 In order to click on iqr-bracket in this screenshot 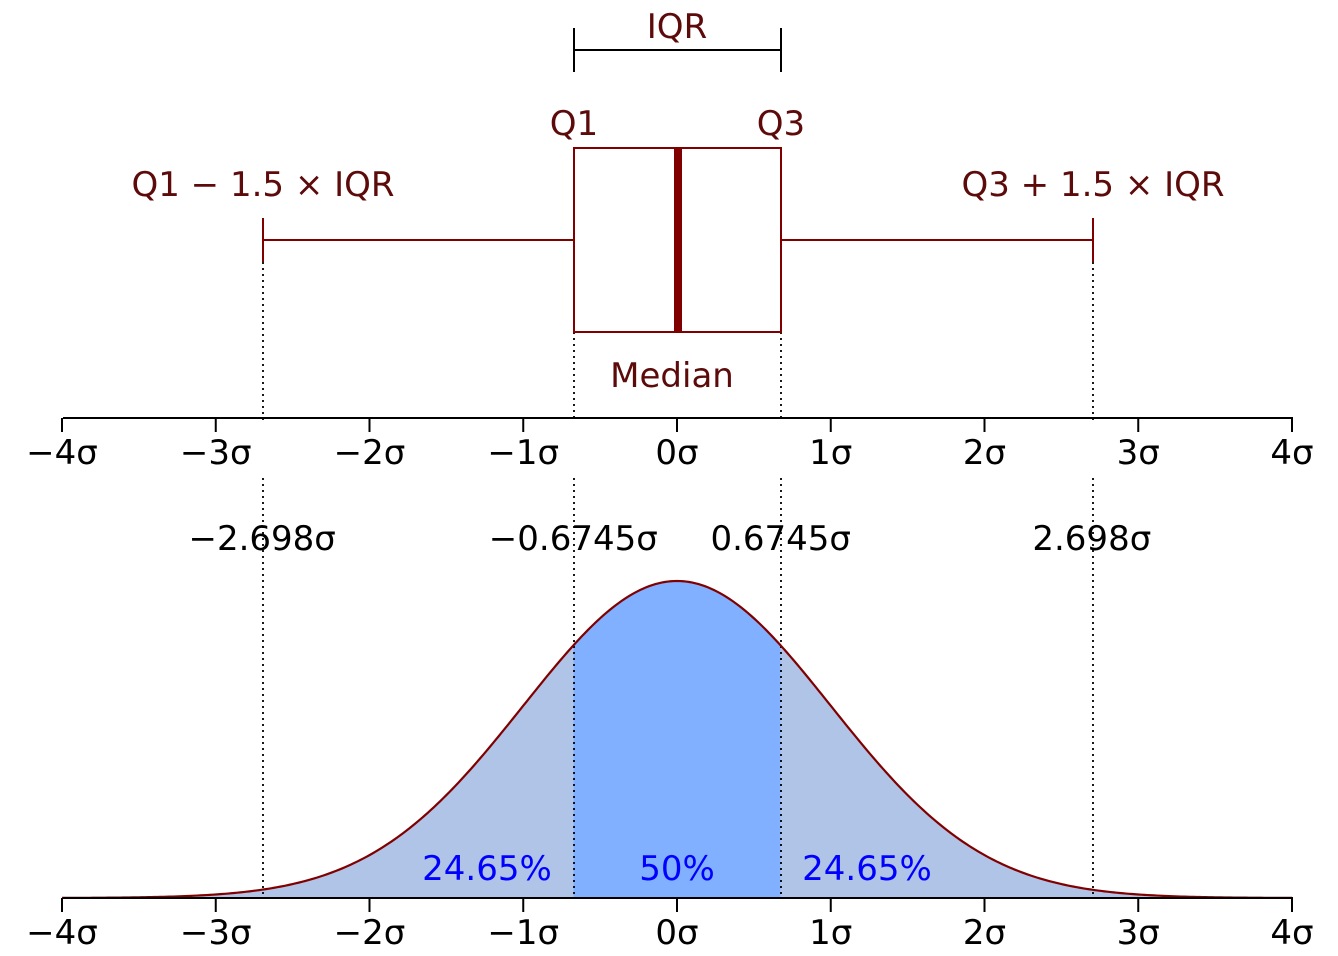, I will do `click(677, 50)`.